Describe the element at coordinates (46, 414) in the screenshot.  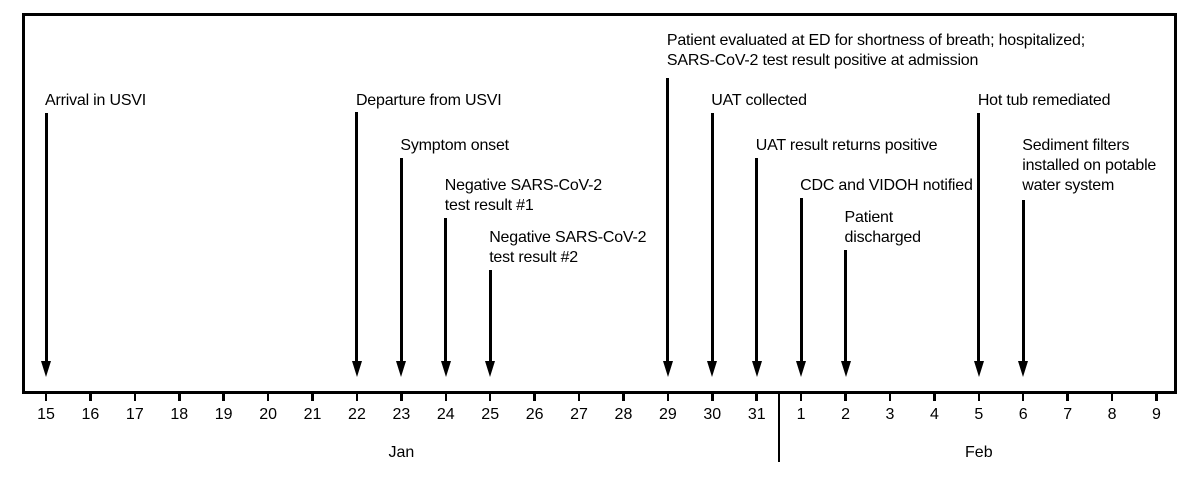
I see `axis-tick-label: 15` at that location.